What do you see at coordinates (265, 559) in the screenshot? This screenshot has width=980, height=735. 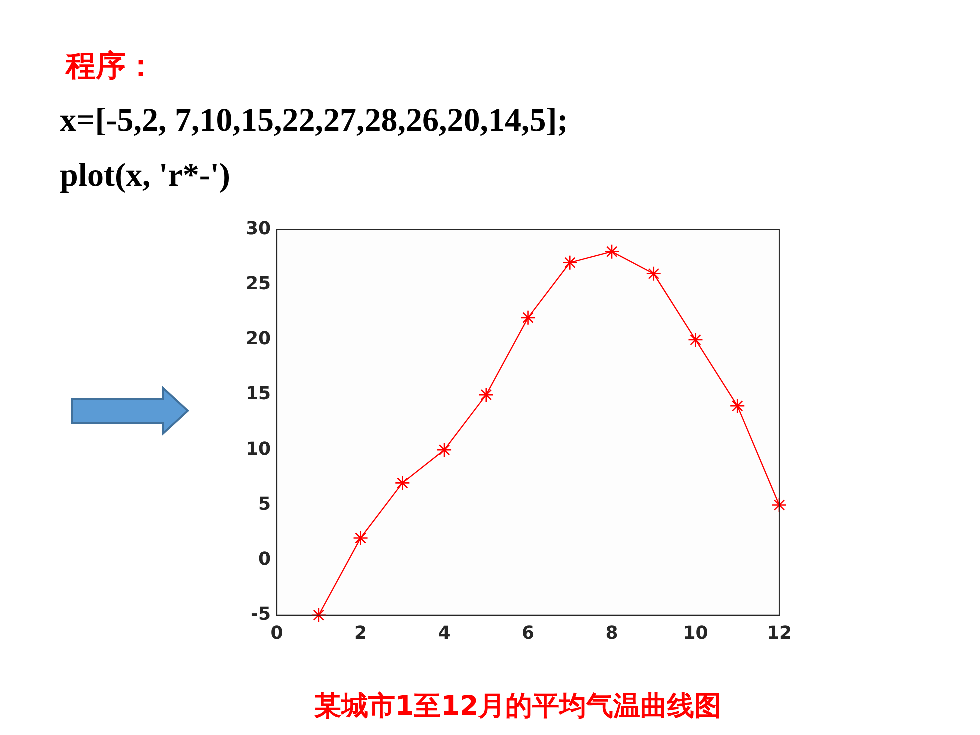 I see `y-tick-label: 0` at bounding box center [265, 559].